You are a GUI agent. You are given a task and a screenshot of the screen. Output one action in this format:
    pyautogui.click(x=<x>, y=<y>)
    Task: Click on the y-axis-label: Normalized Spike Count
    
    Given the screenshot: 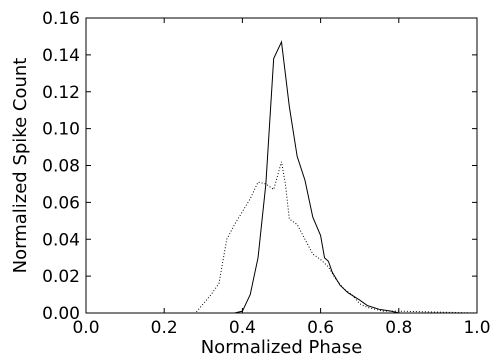 What is the action you would take?
    pyautogui.click(x=20, y=166)
    